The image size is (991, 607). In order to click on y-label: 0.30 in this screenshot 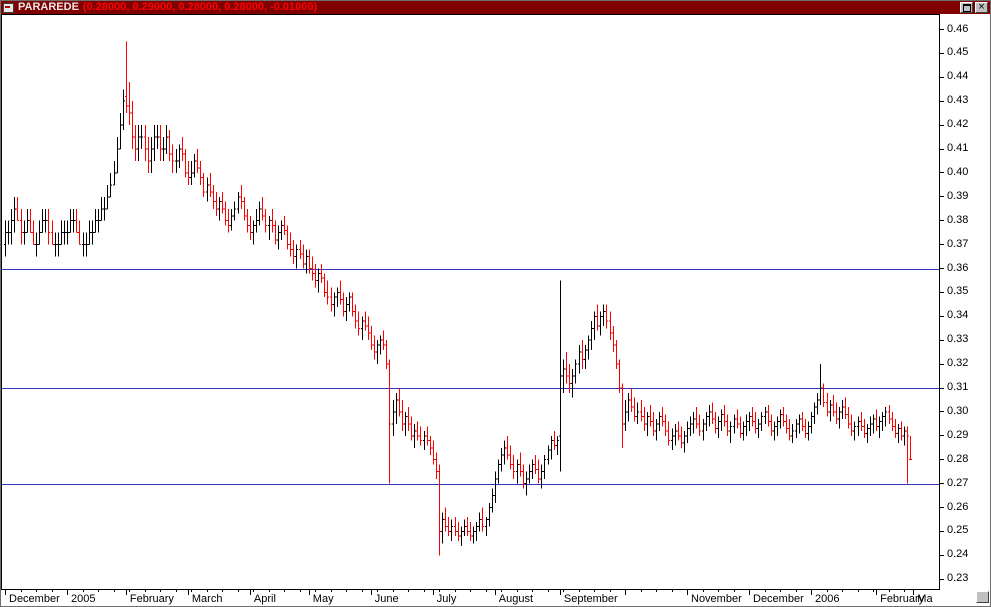, I will do `click(958, 410)`.